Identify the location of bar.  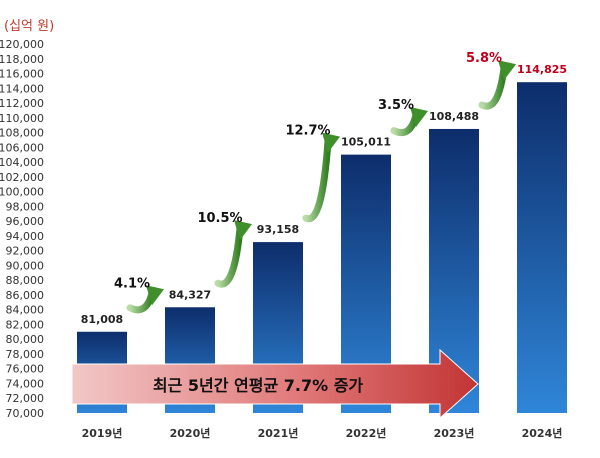
(542, 247).